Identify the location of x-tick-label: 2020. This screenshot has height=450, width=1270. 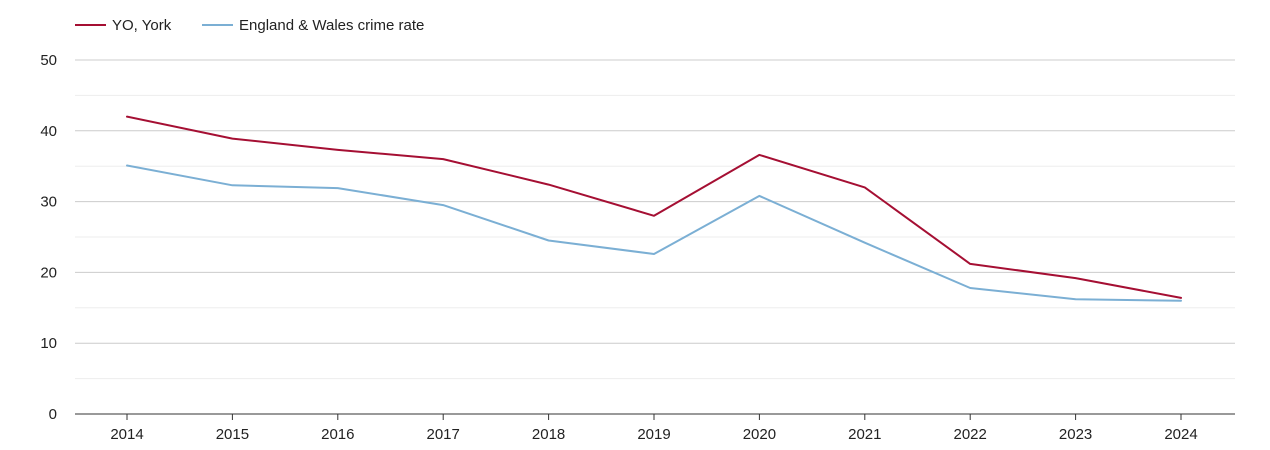
(759, 434).